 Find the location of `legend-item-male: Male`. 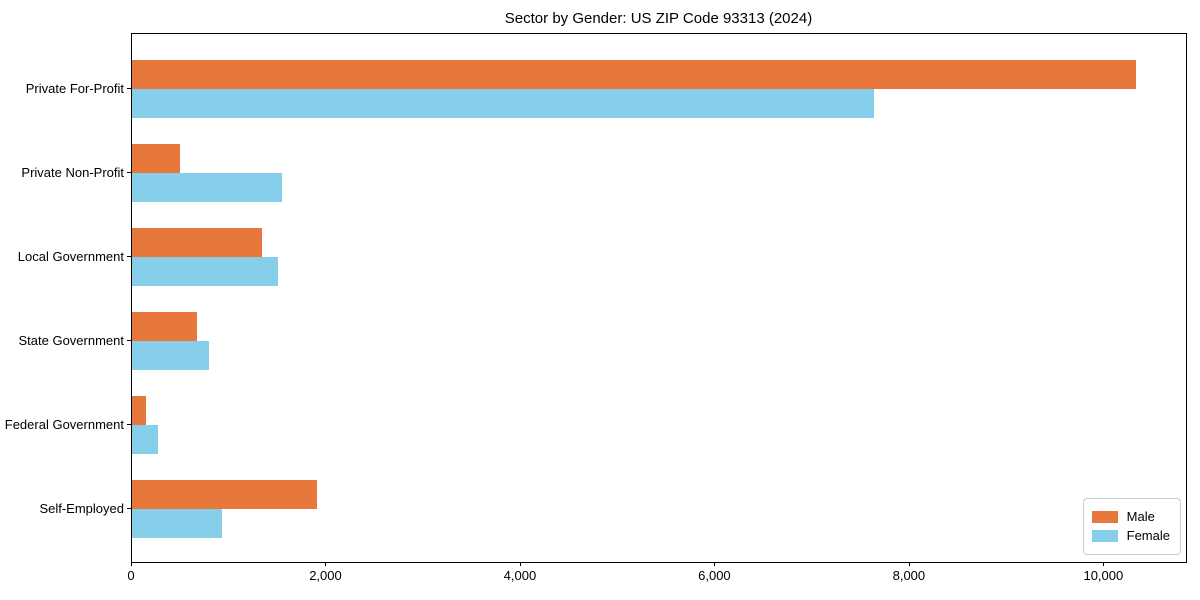

legend-item-male: Male is located at coordinates (1130, 517).